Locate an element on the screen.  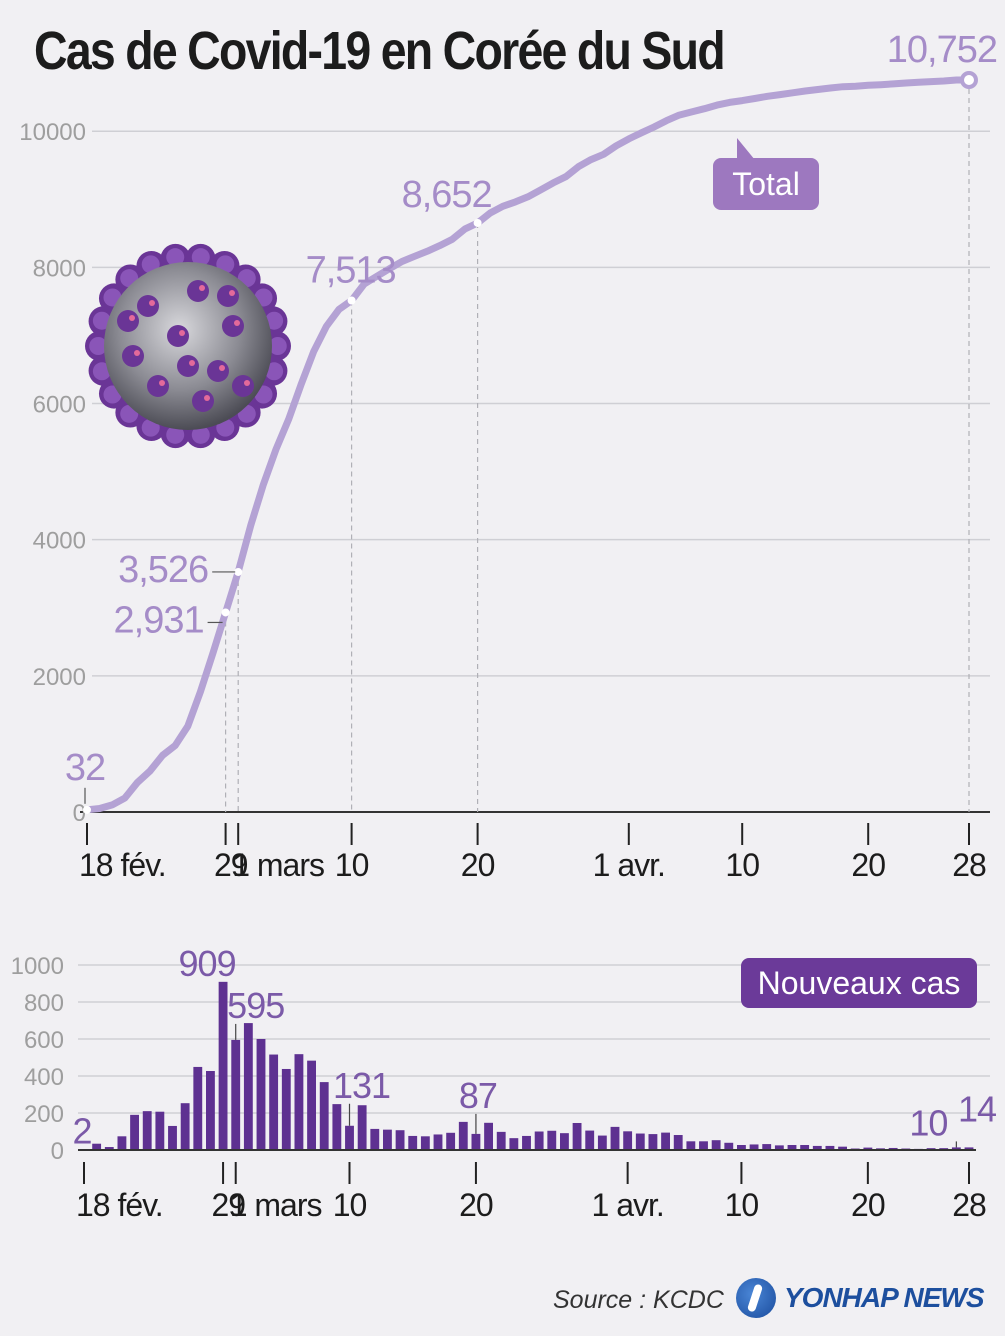
data-label: 2,931 is located at coordinates (159, 620).